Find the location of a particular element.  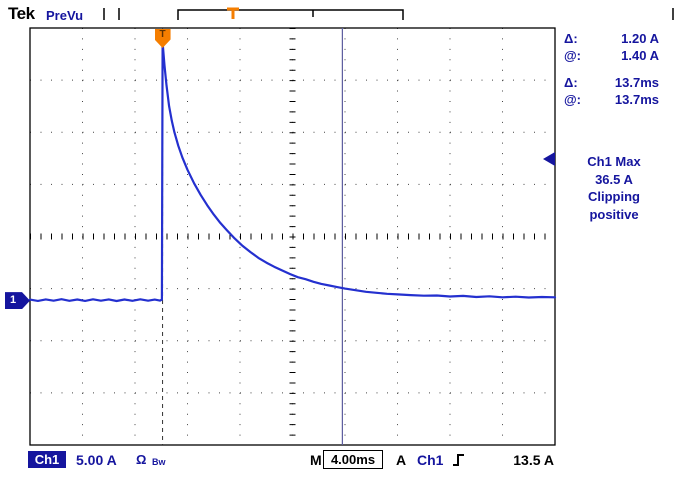

timebase-readout: 4.00ms is located at coordinates (353, 459).